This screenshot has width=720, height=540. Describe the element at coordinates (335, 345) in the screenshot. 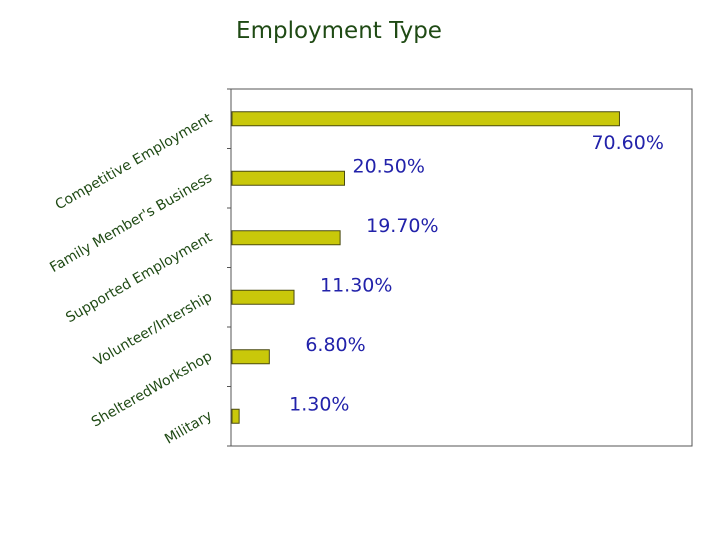

I see `value-label-4: 6.80%` at that location.